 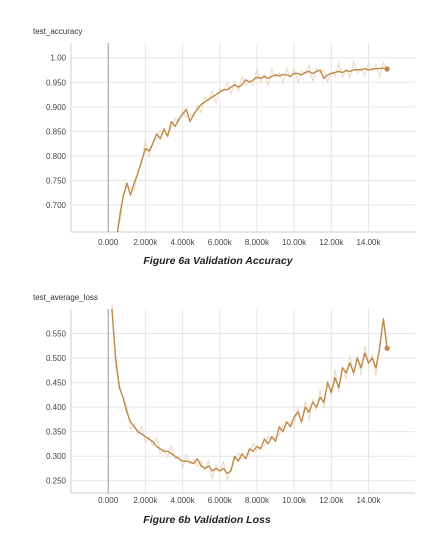 I want to click on loss-x-tick-label: 0.000, so click(x=108, y=500).